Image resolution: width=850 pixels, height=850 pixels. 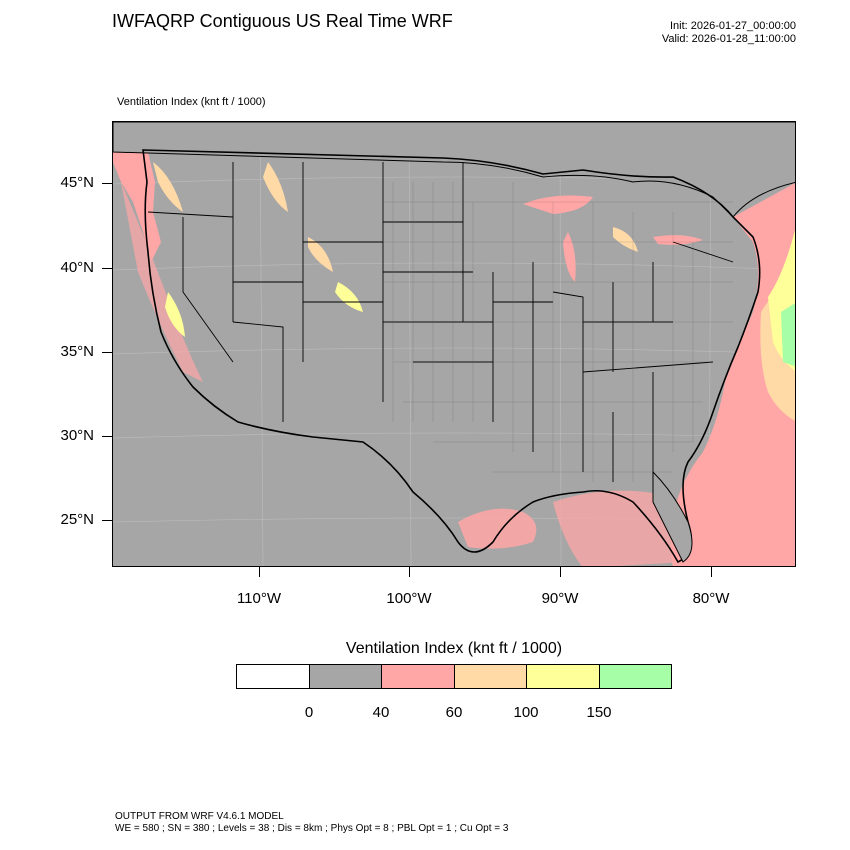 What do you see at coordinates (77, 519) in the screenshot?
I see `lat-label-25: 25°N` at bounding box center [77, 519].